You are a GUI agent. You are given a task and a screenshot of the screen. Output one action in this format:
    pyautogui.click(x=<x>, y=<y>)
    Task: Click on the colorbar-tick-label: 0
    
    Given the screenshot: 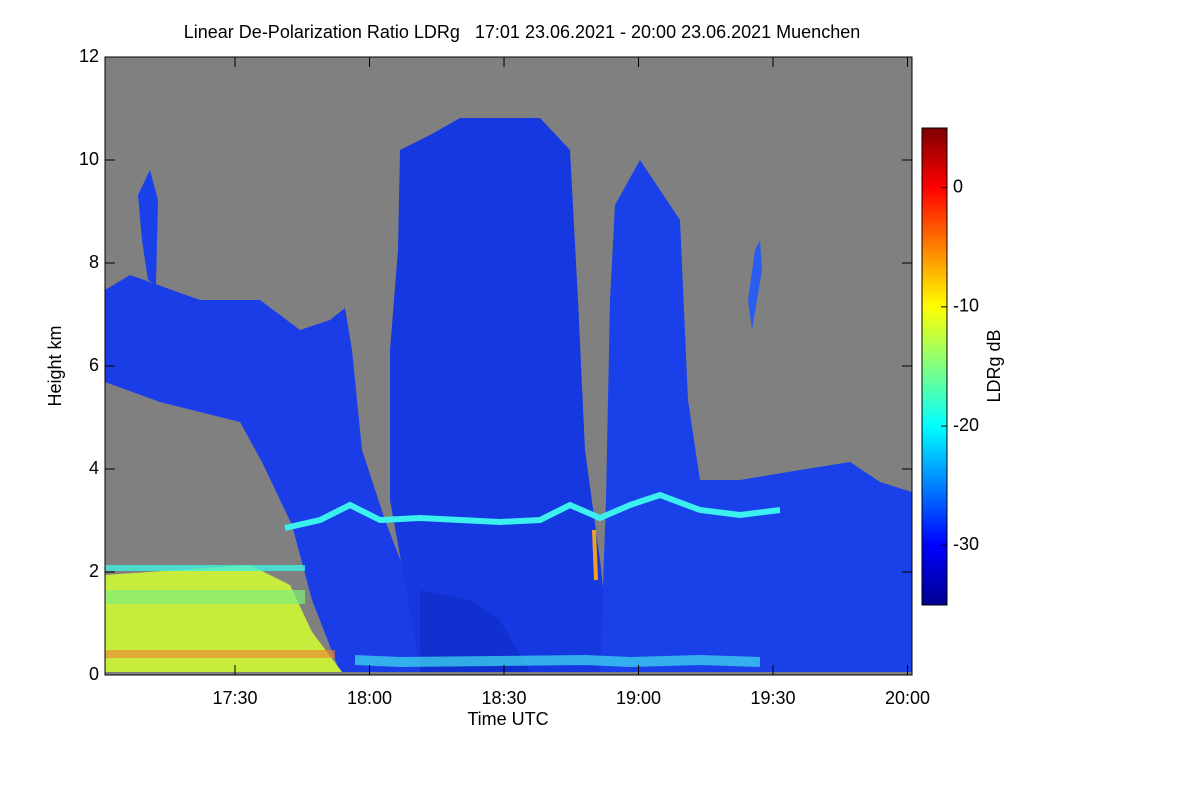 What is the action you would take?
    pyautogui.click(x=958, y=186)
    